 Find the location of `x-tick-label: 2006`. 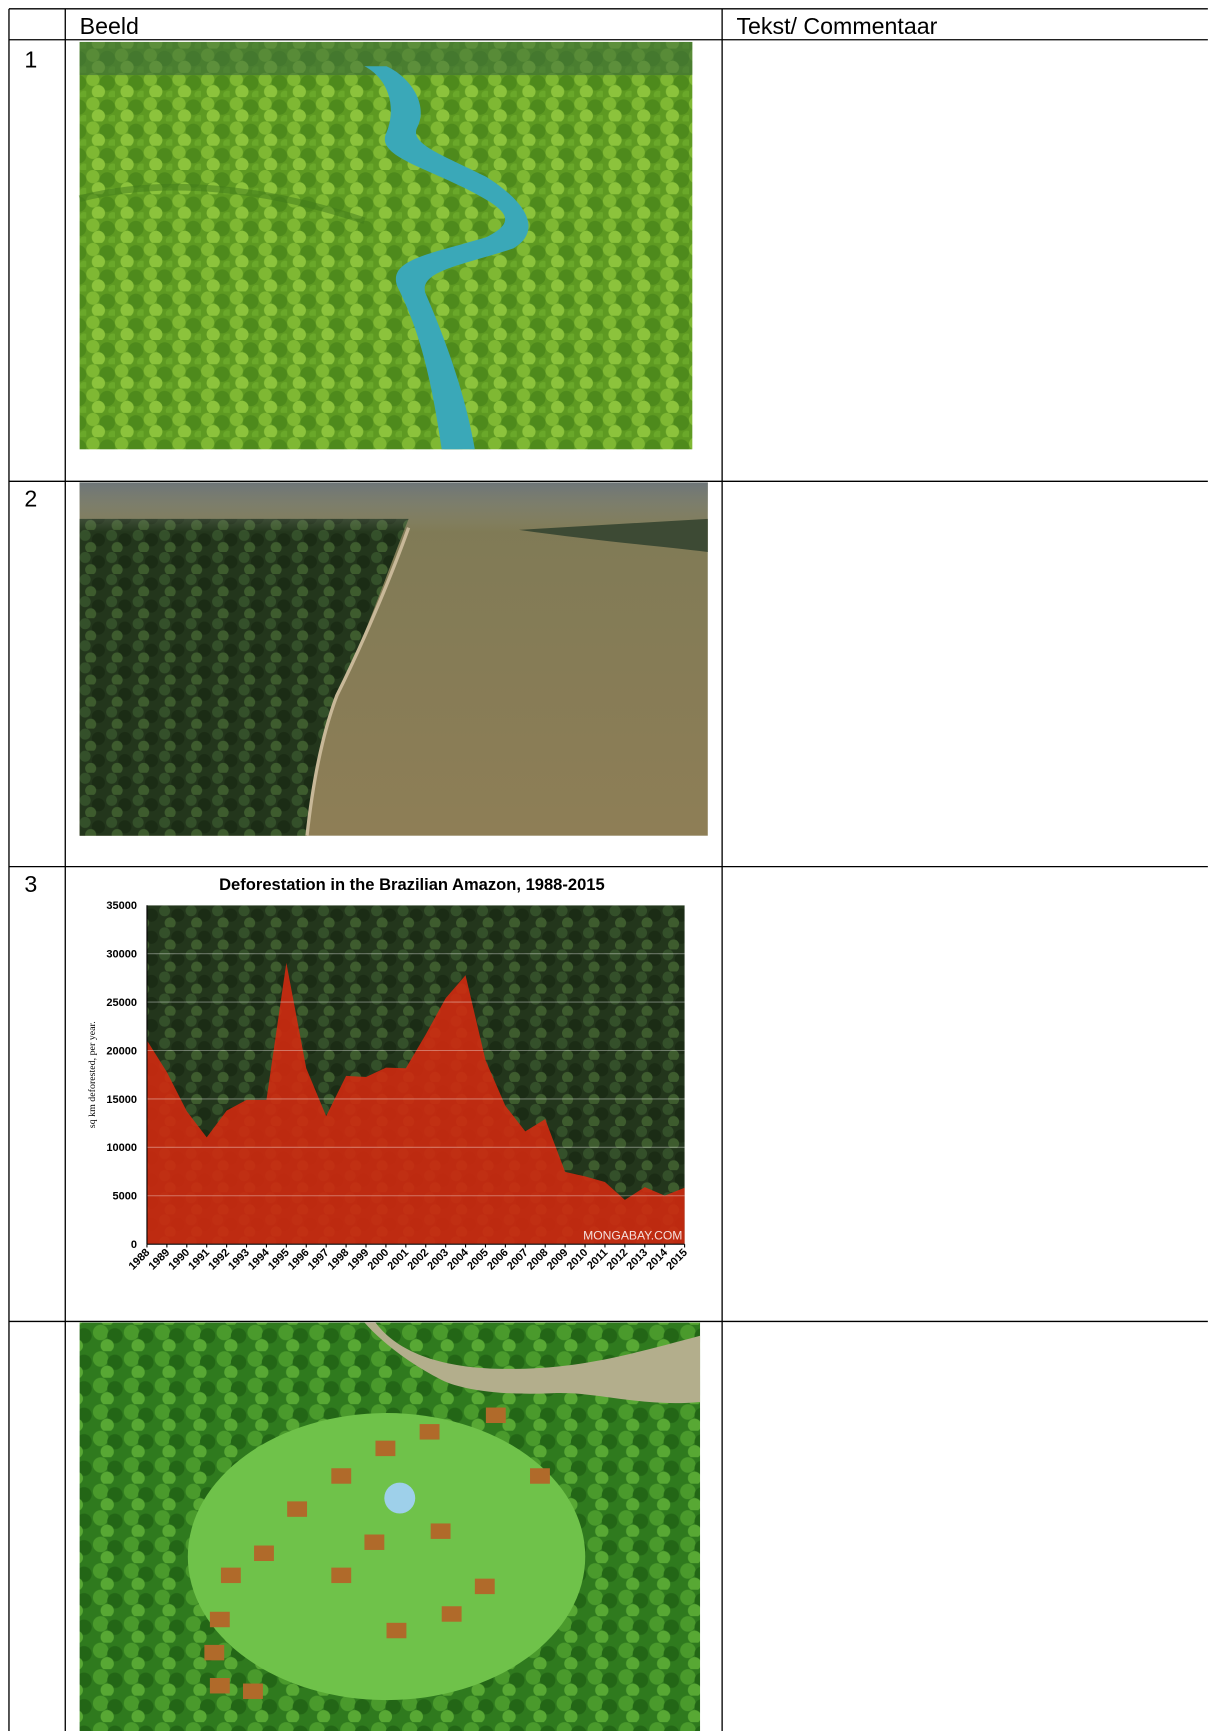

x-tick-label: 2006 is located at coordinates (498, 1260).